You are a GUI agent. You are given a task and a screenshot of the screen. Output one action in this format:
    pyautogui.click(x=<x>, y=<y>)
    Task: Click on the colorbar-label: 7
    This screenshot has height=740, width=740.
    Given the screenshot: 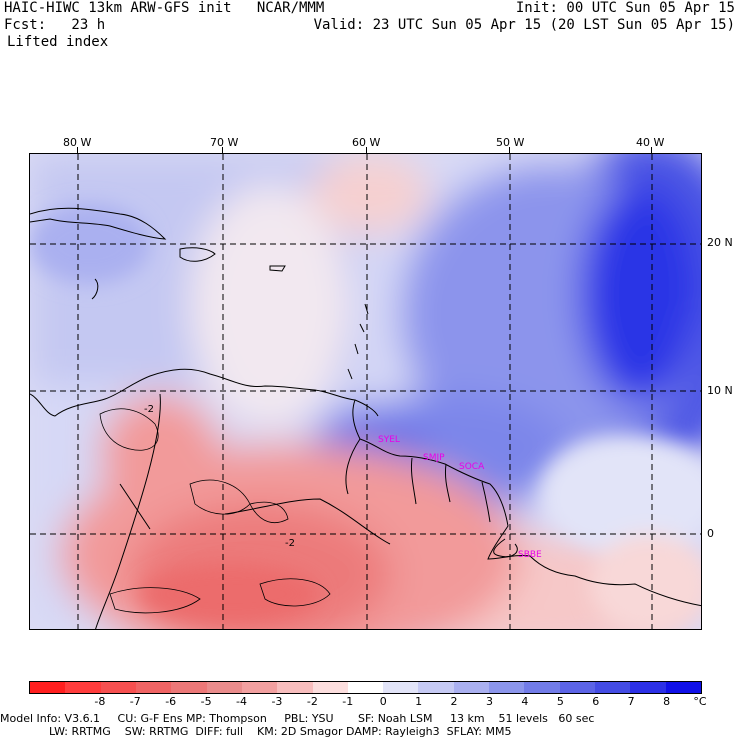 What is the action you would take?
    pyautogui.click(x=631, y=701)
    